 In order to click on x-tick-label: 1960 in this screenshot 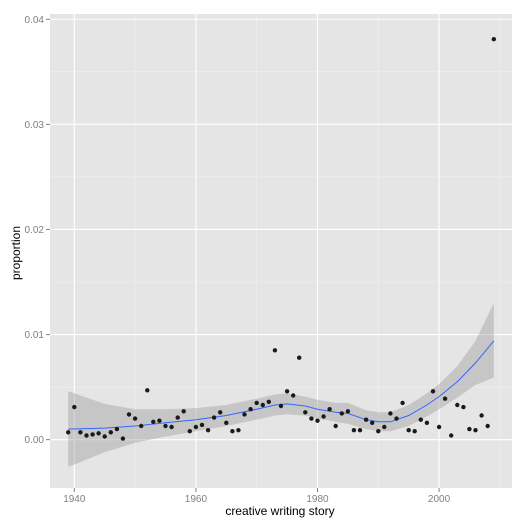, I will do `click(196, 499)`.